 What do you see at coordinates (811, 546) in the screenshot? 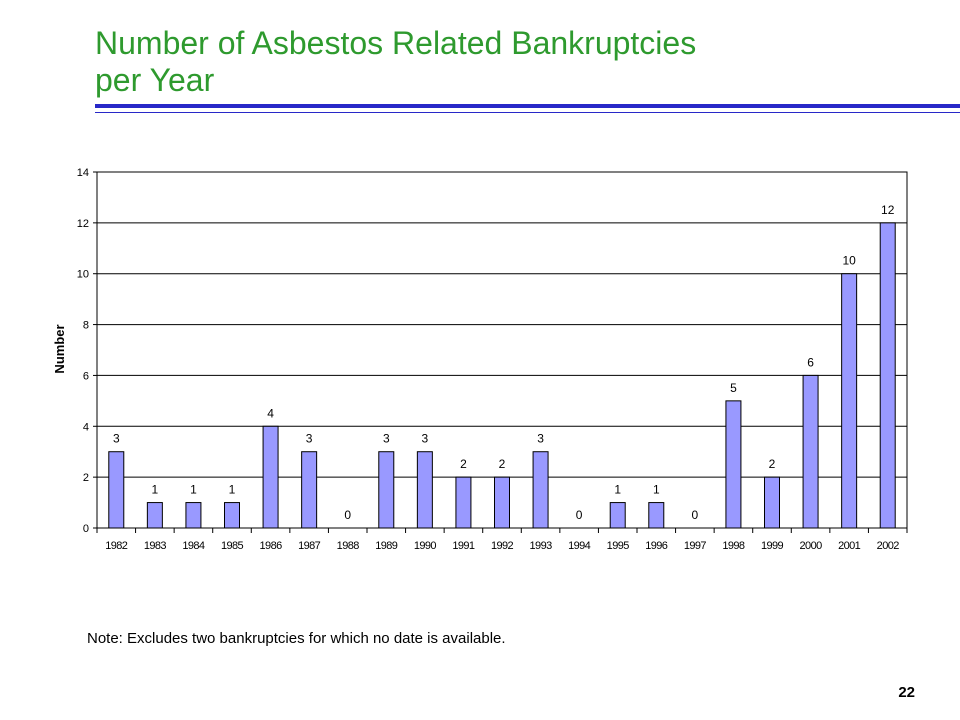
I see `x-tick-label: 2000` at bounding box center [811, 546].